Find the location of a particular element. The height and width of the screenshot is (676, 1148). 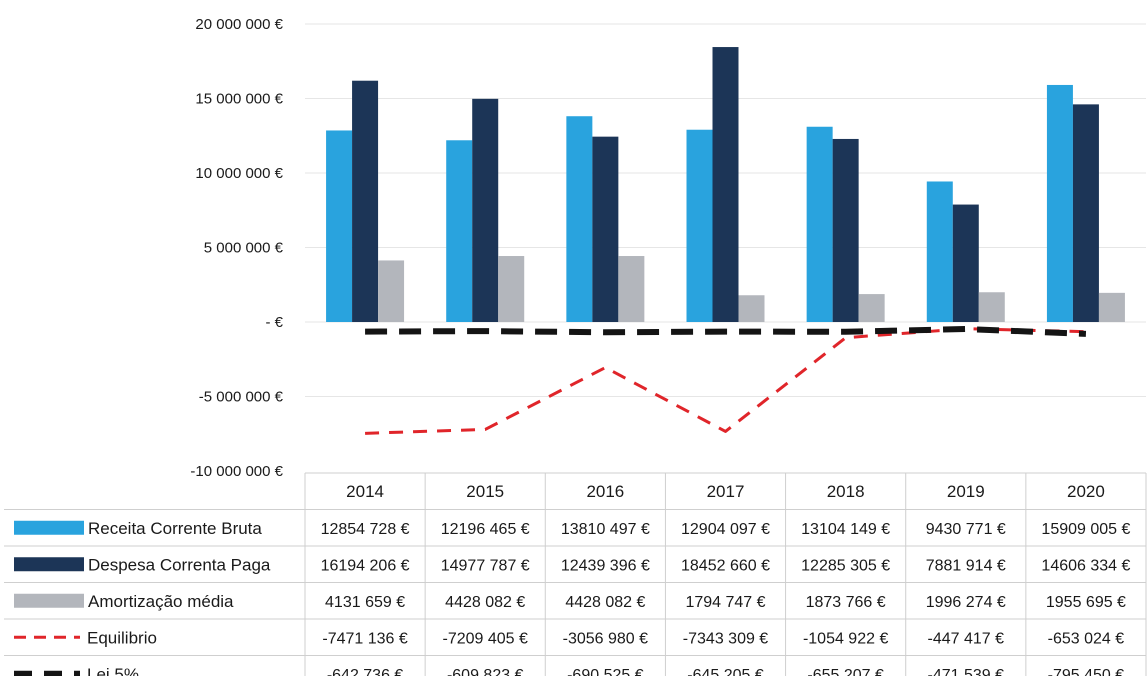

data-label: -655 207 € is located at coordinates (845, 671).